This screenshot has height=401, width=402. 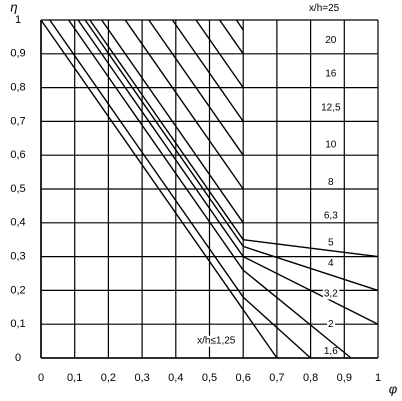 I want to click on series-label: 4, so click(x=331, y=263).